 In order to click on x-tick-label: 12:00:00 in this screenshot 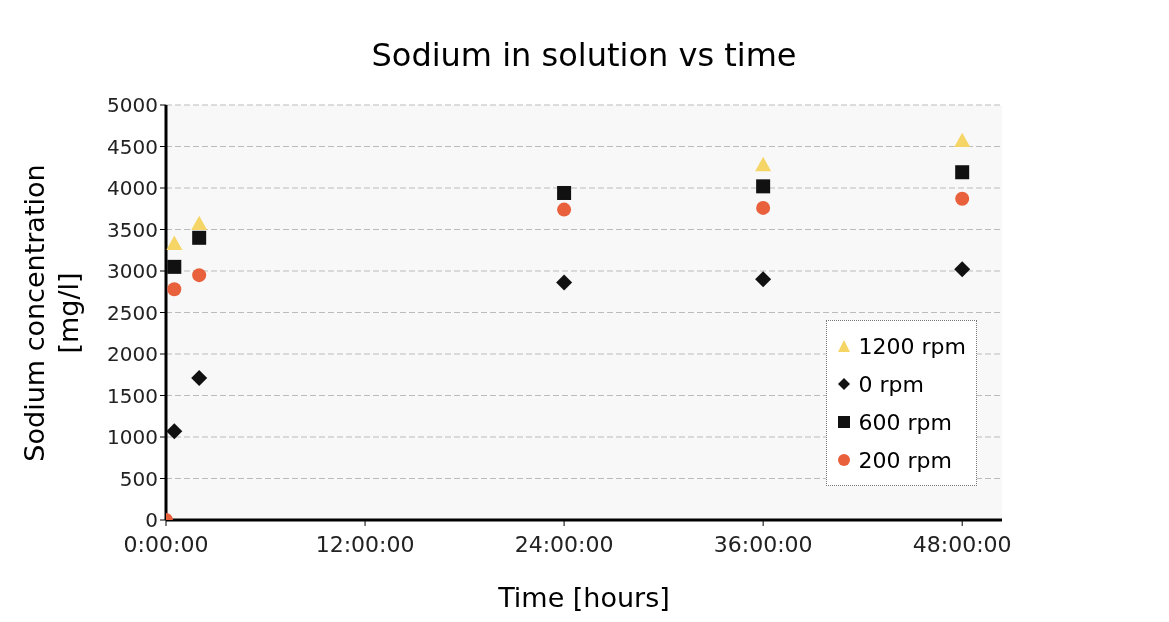, I will do `click(365, 544)`.